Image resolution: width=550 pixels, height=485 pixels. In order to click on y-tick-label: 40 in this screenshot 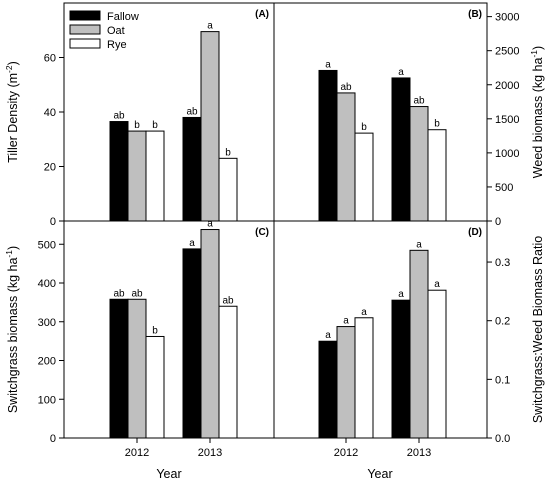, I will do `click(50, 113)`.